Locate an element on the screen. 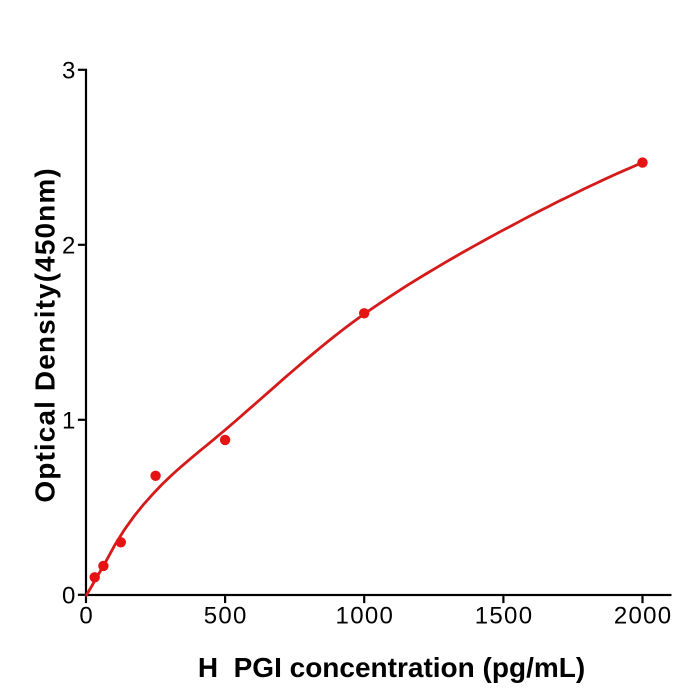  svg-text: 2 is located at coordinates (68, 246).